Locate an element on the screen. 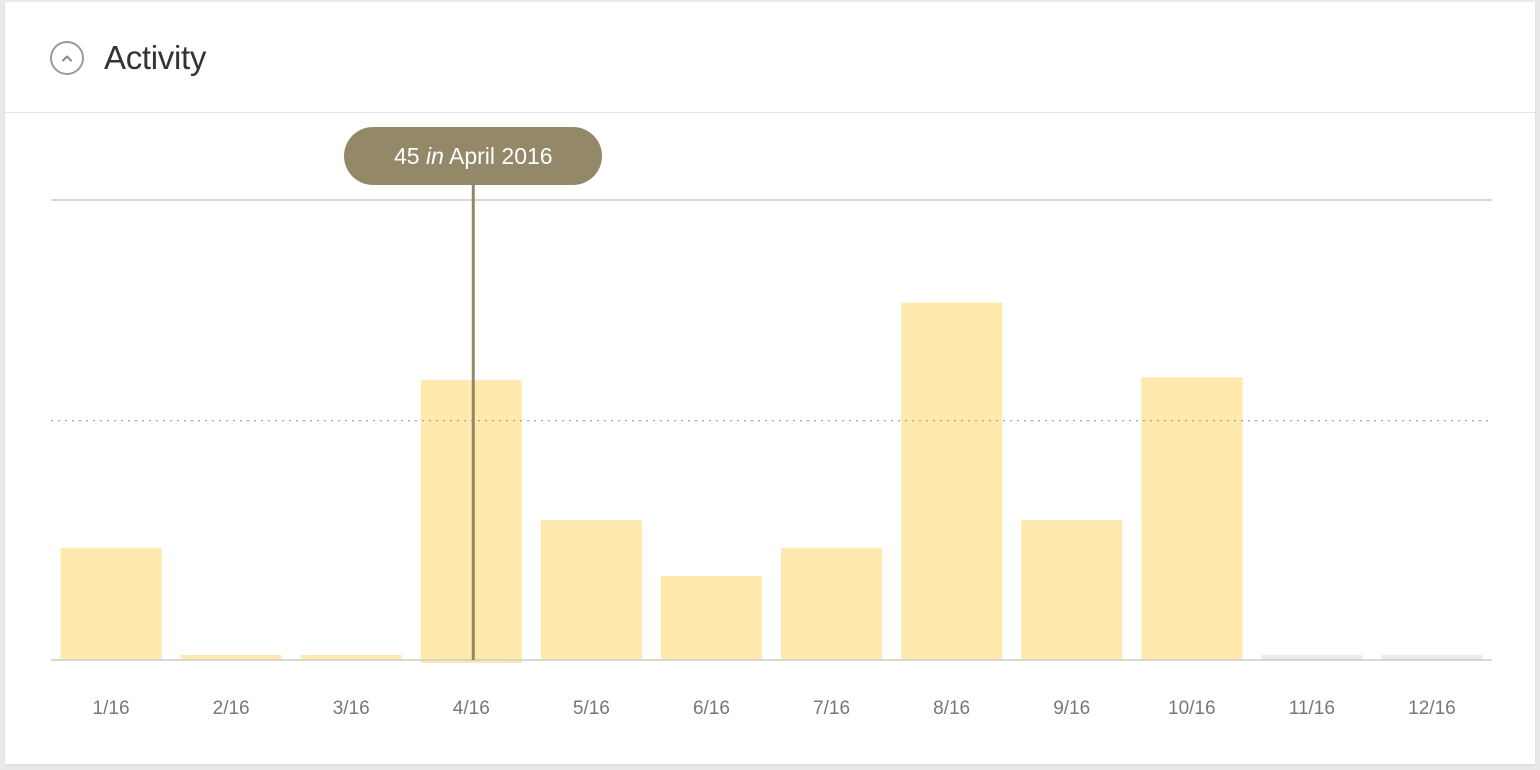 The height and width of the screenshot is (770, 1540). x-tick-label: 9/16 is located at coordinates (1071, 708).